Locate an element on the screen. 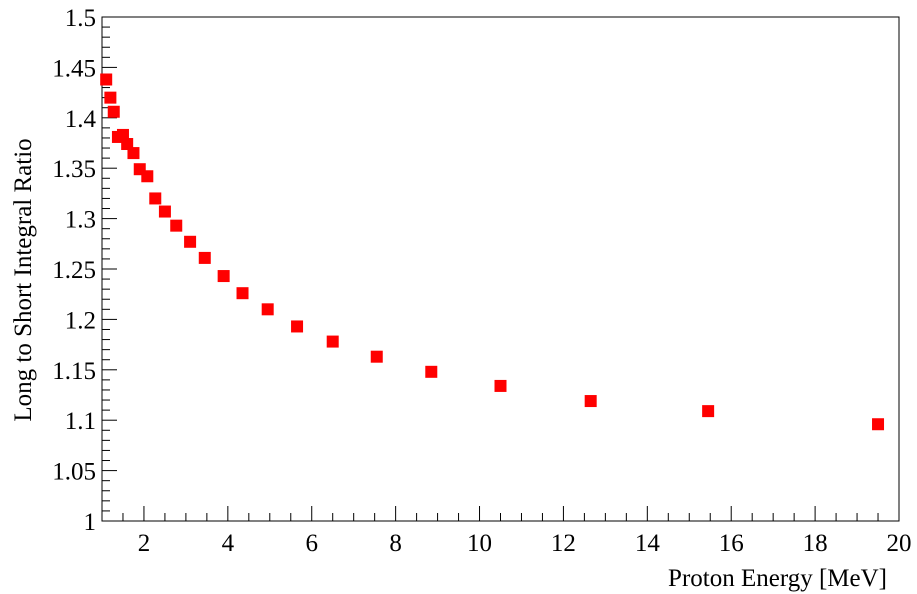  x-tick-label: 10 is located at coordinates (479, 543).